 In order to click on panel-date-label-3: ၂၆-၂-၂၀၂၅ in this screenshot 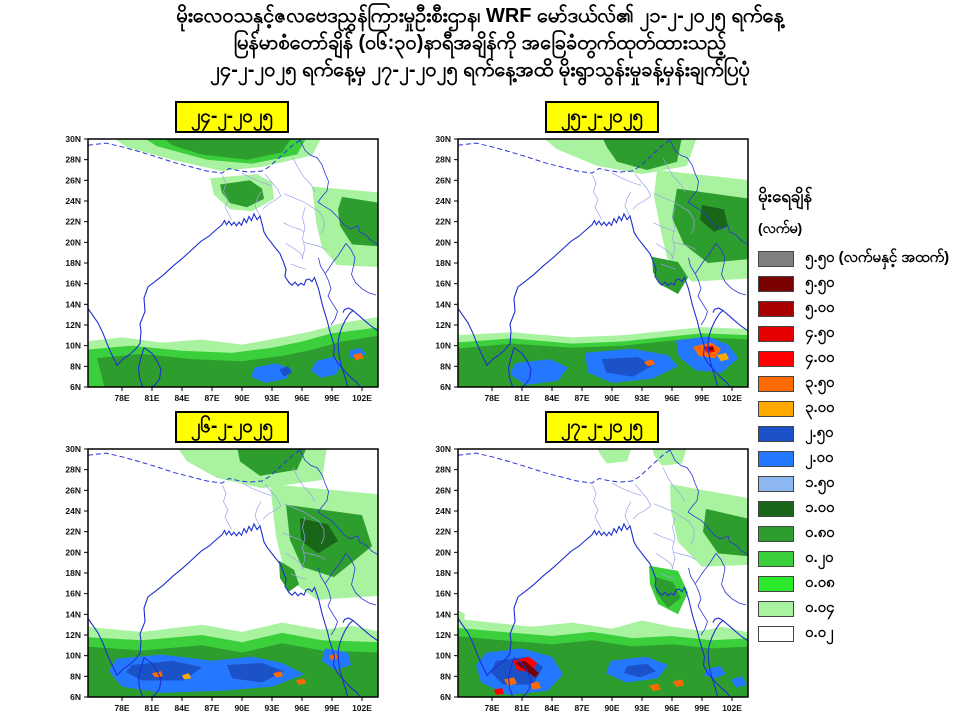, I will do `click(232, 427)`.